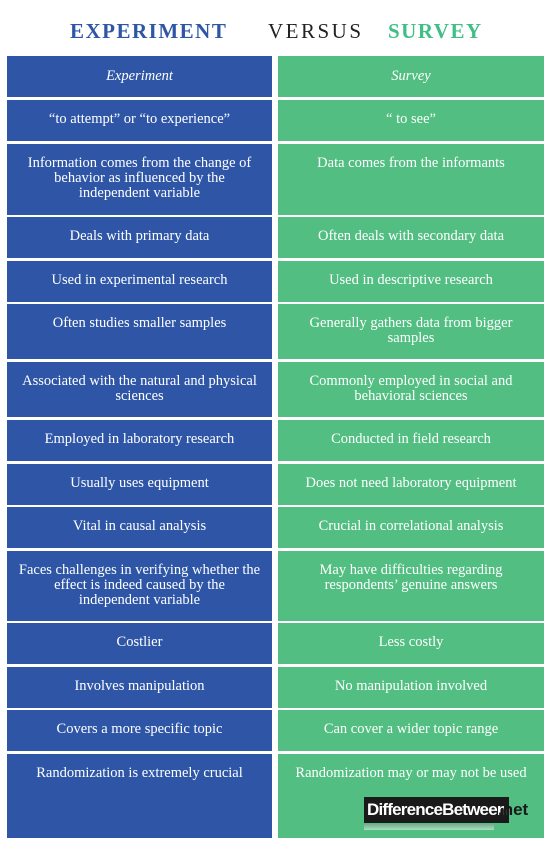  Describe the element at coordinates (139, 687) in the screenshot. I see `table-cell-experiment: Involves manipulation` at that location.